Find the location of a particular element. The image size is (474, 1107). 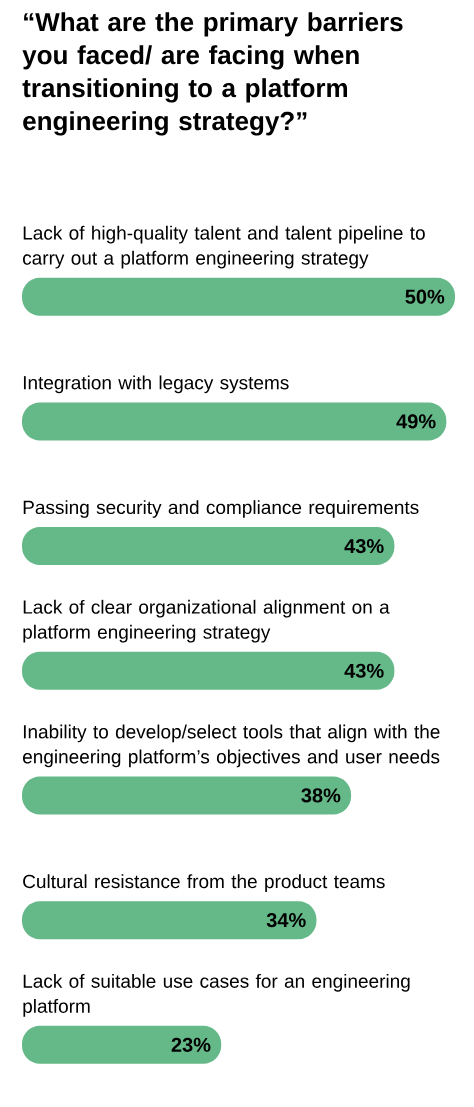

y-tick-label: Lack of suitable use cases for an engineering platform is located at coordinates (216, 995).